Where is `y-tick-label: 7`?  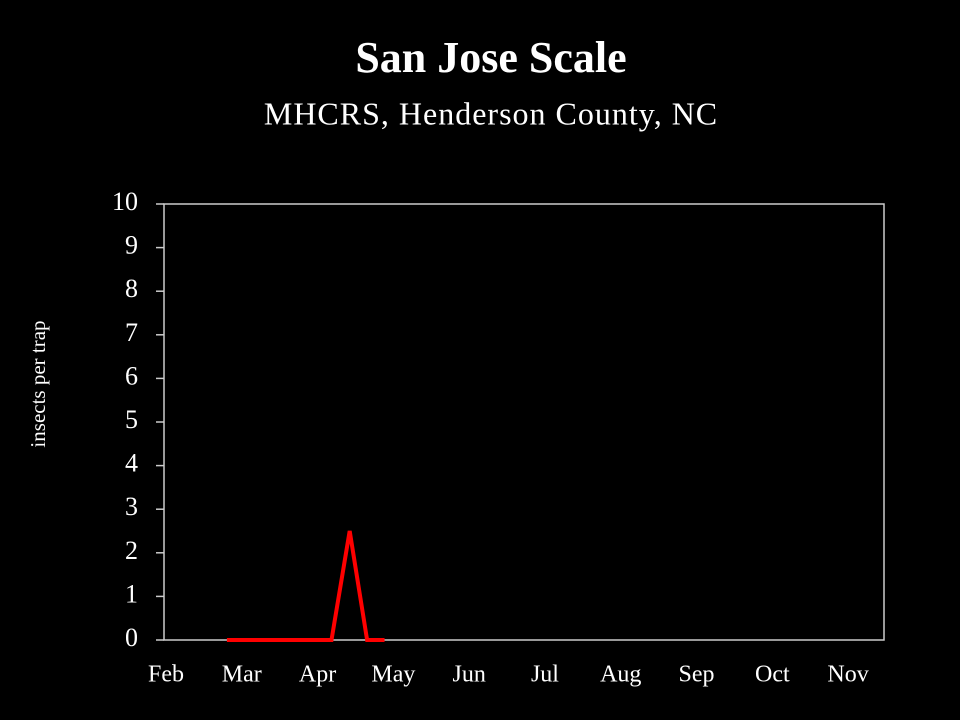
y-tick-label: 7 is located at coordinates (131, 332).